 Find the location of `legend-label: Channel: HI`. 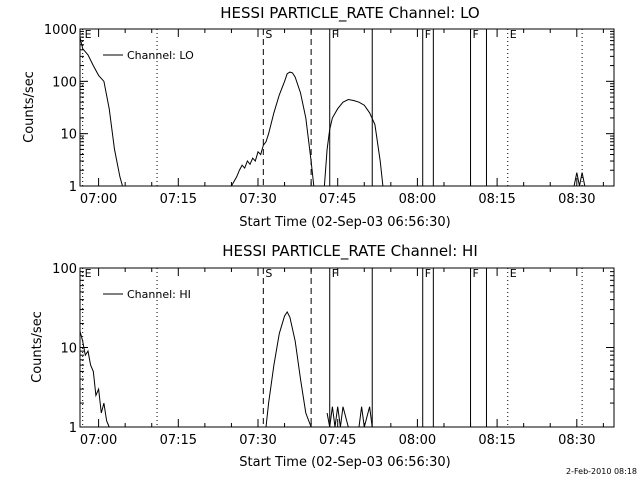

legend-label: Channel: HI is located at coordinates (159, 294).